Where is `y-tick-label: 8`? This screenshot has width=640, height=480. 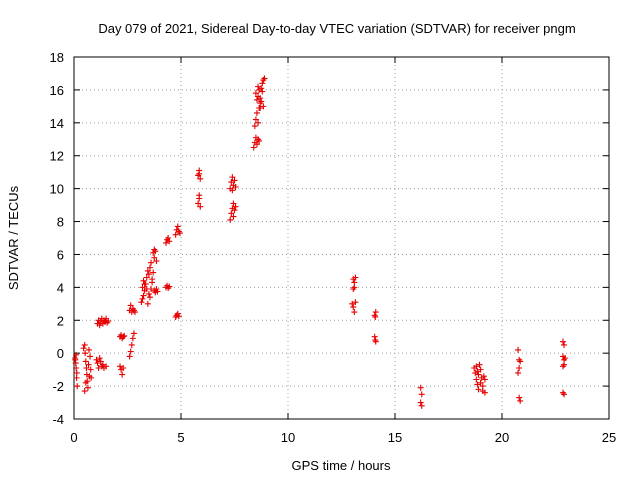
y-tick-label: 8 is located at coordinates (60, 222).